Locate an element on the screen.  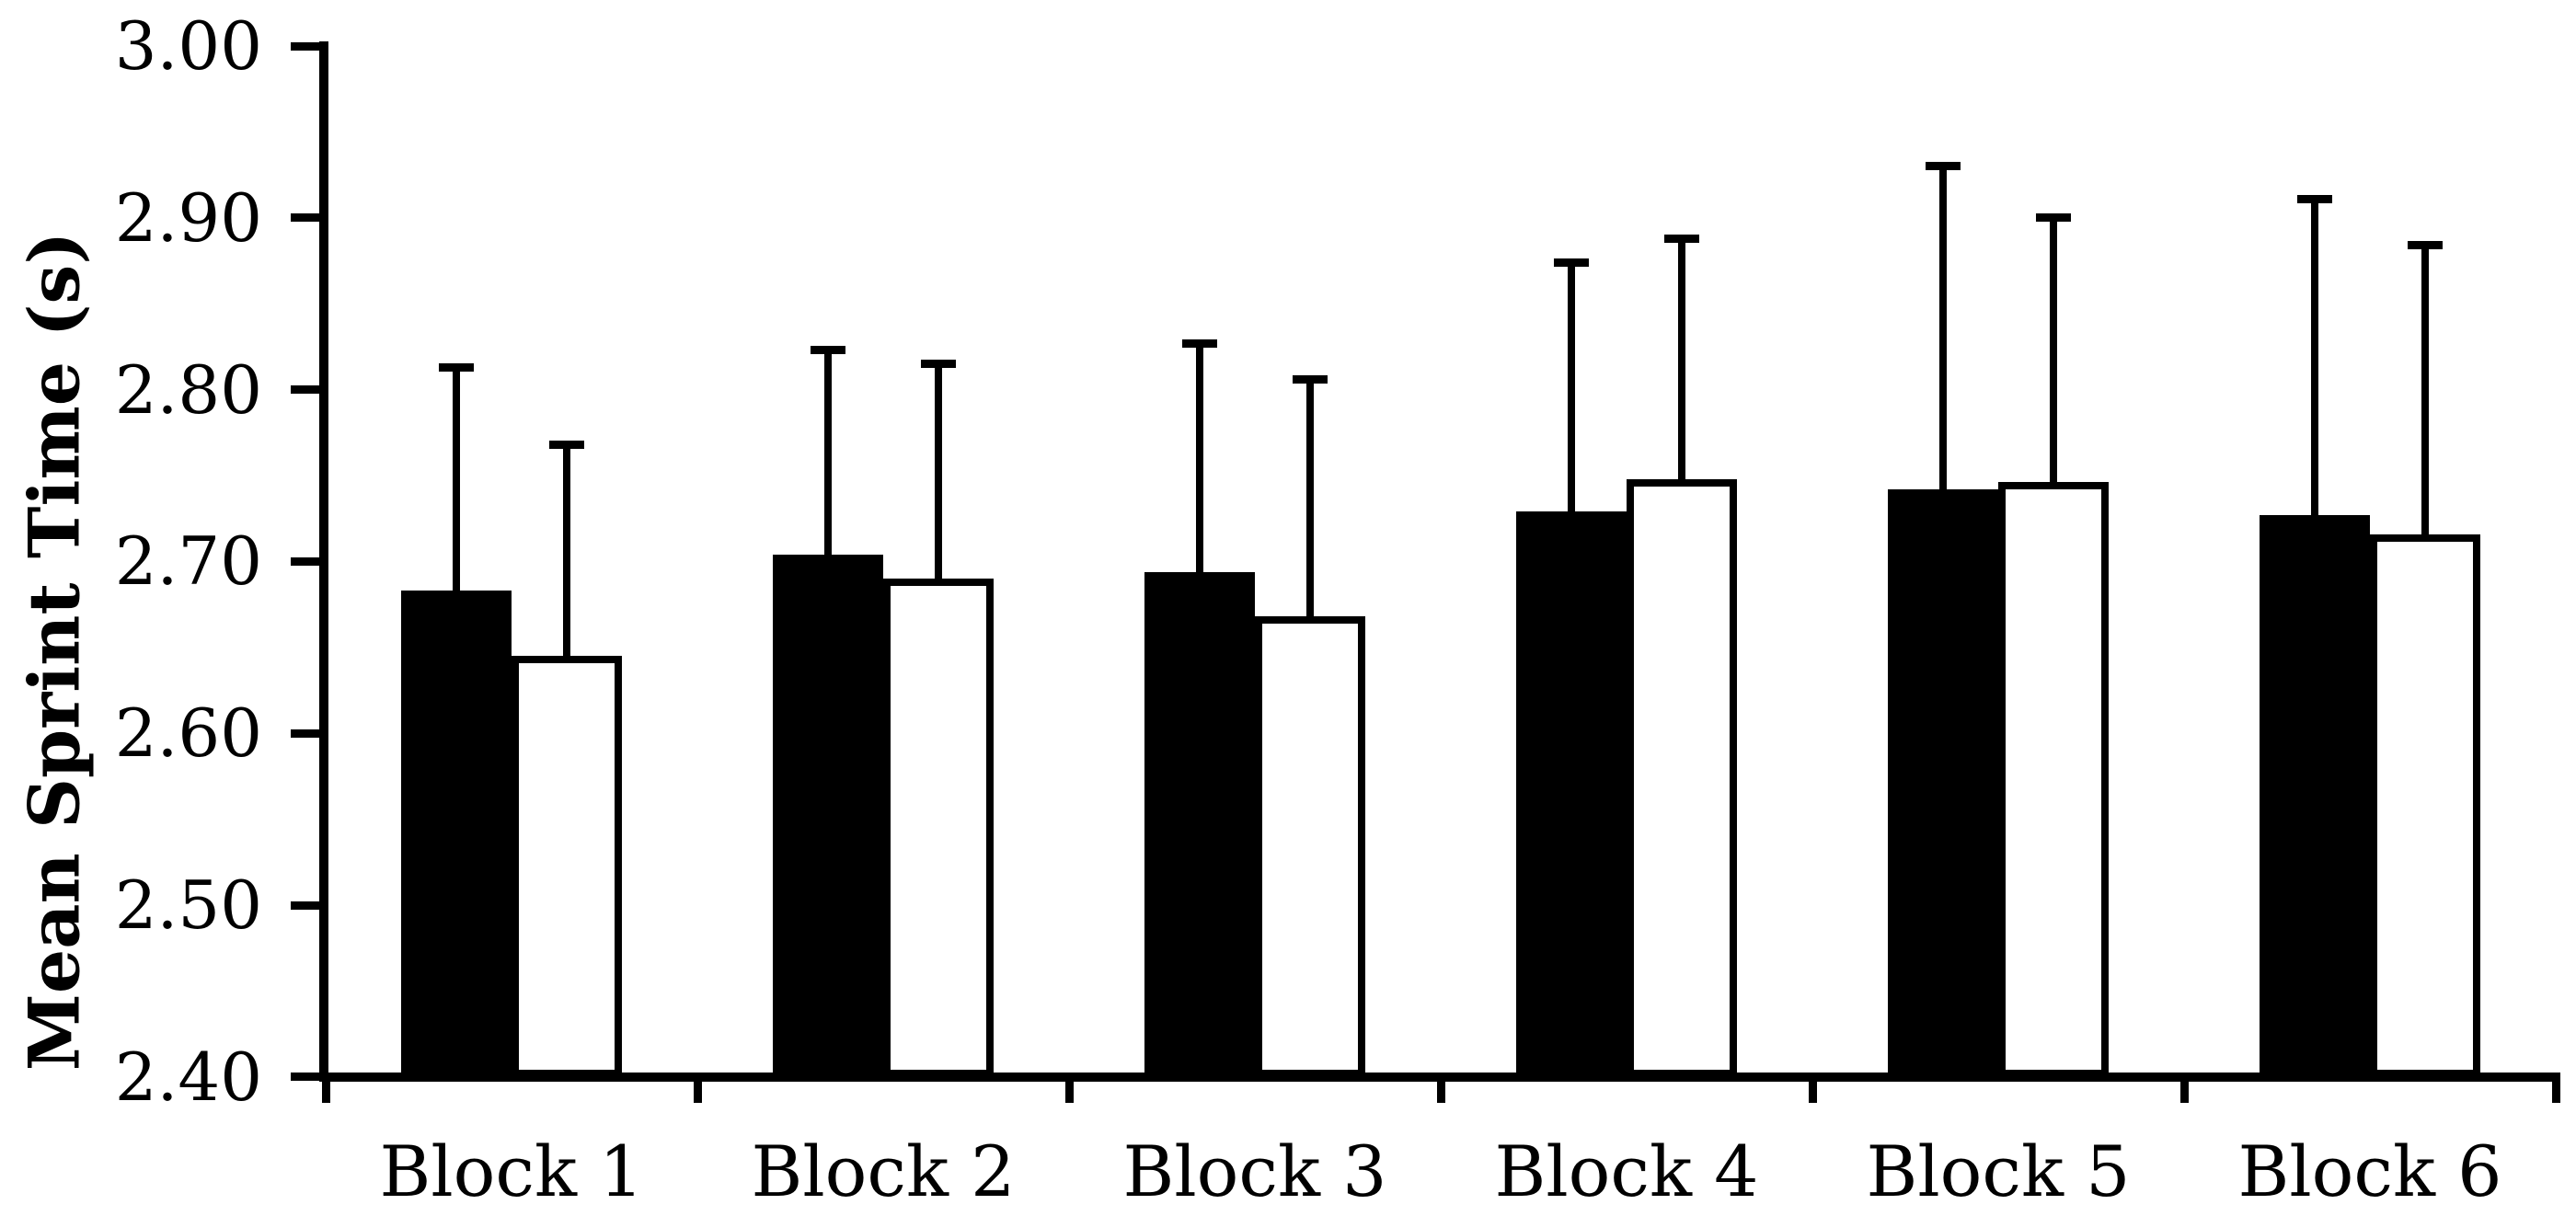
x-category-label: Block 1 is located at coordinates (511, 1171).